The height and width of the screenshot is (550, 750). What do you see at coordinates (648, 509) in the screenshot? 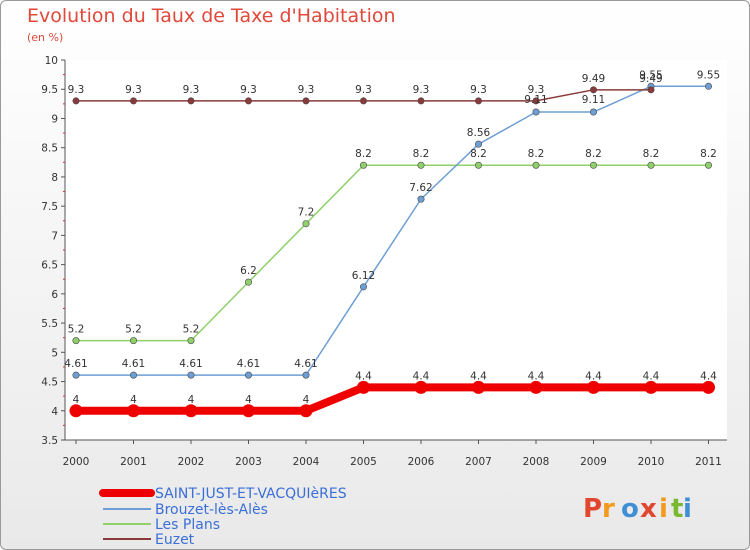
I see `brand-letter: x` at bounding box center [648, 509].